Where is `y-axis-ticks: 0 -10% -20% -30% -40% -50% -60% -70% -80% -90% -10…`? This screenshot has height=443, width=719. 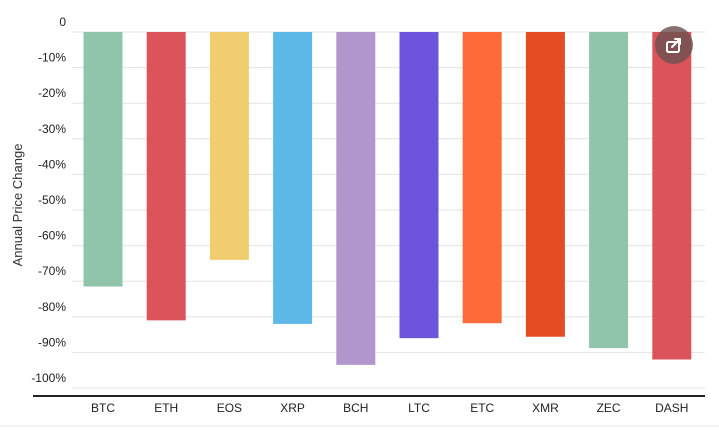
y-axis-ticks: 0 -10% -20% -30% -40% -50% -60% -70% -80% -90% -10… is located at coordinates (48, 200).